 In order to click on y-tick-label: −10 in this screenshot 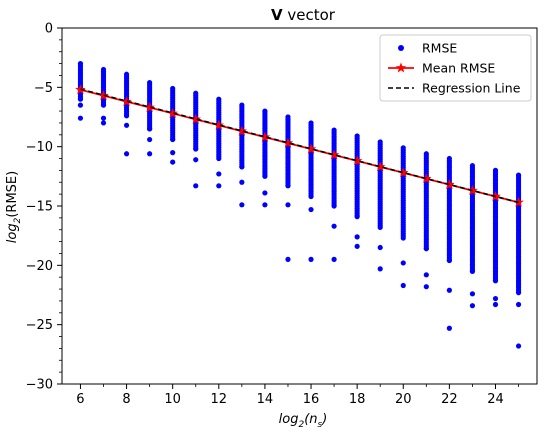, I will do `click(39, 147)`.